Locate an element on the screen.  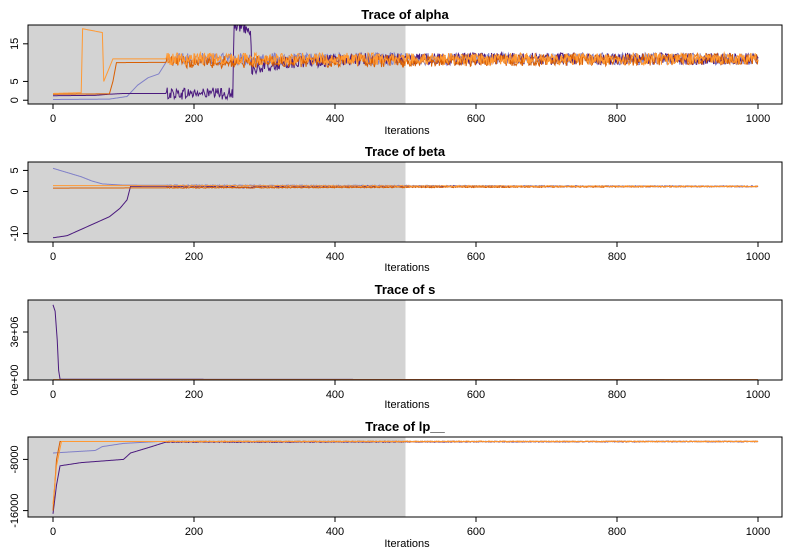
y-tick-label: -16000 is located at coordinates (15, 510).